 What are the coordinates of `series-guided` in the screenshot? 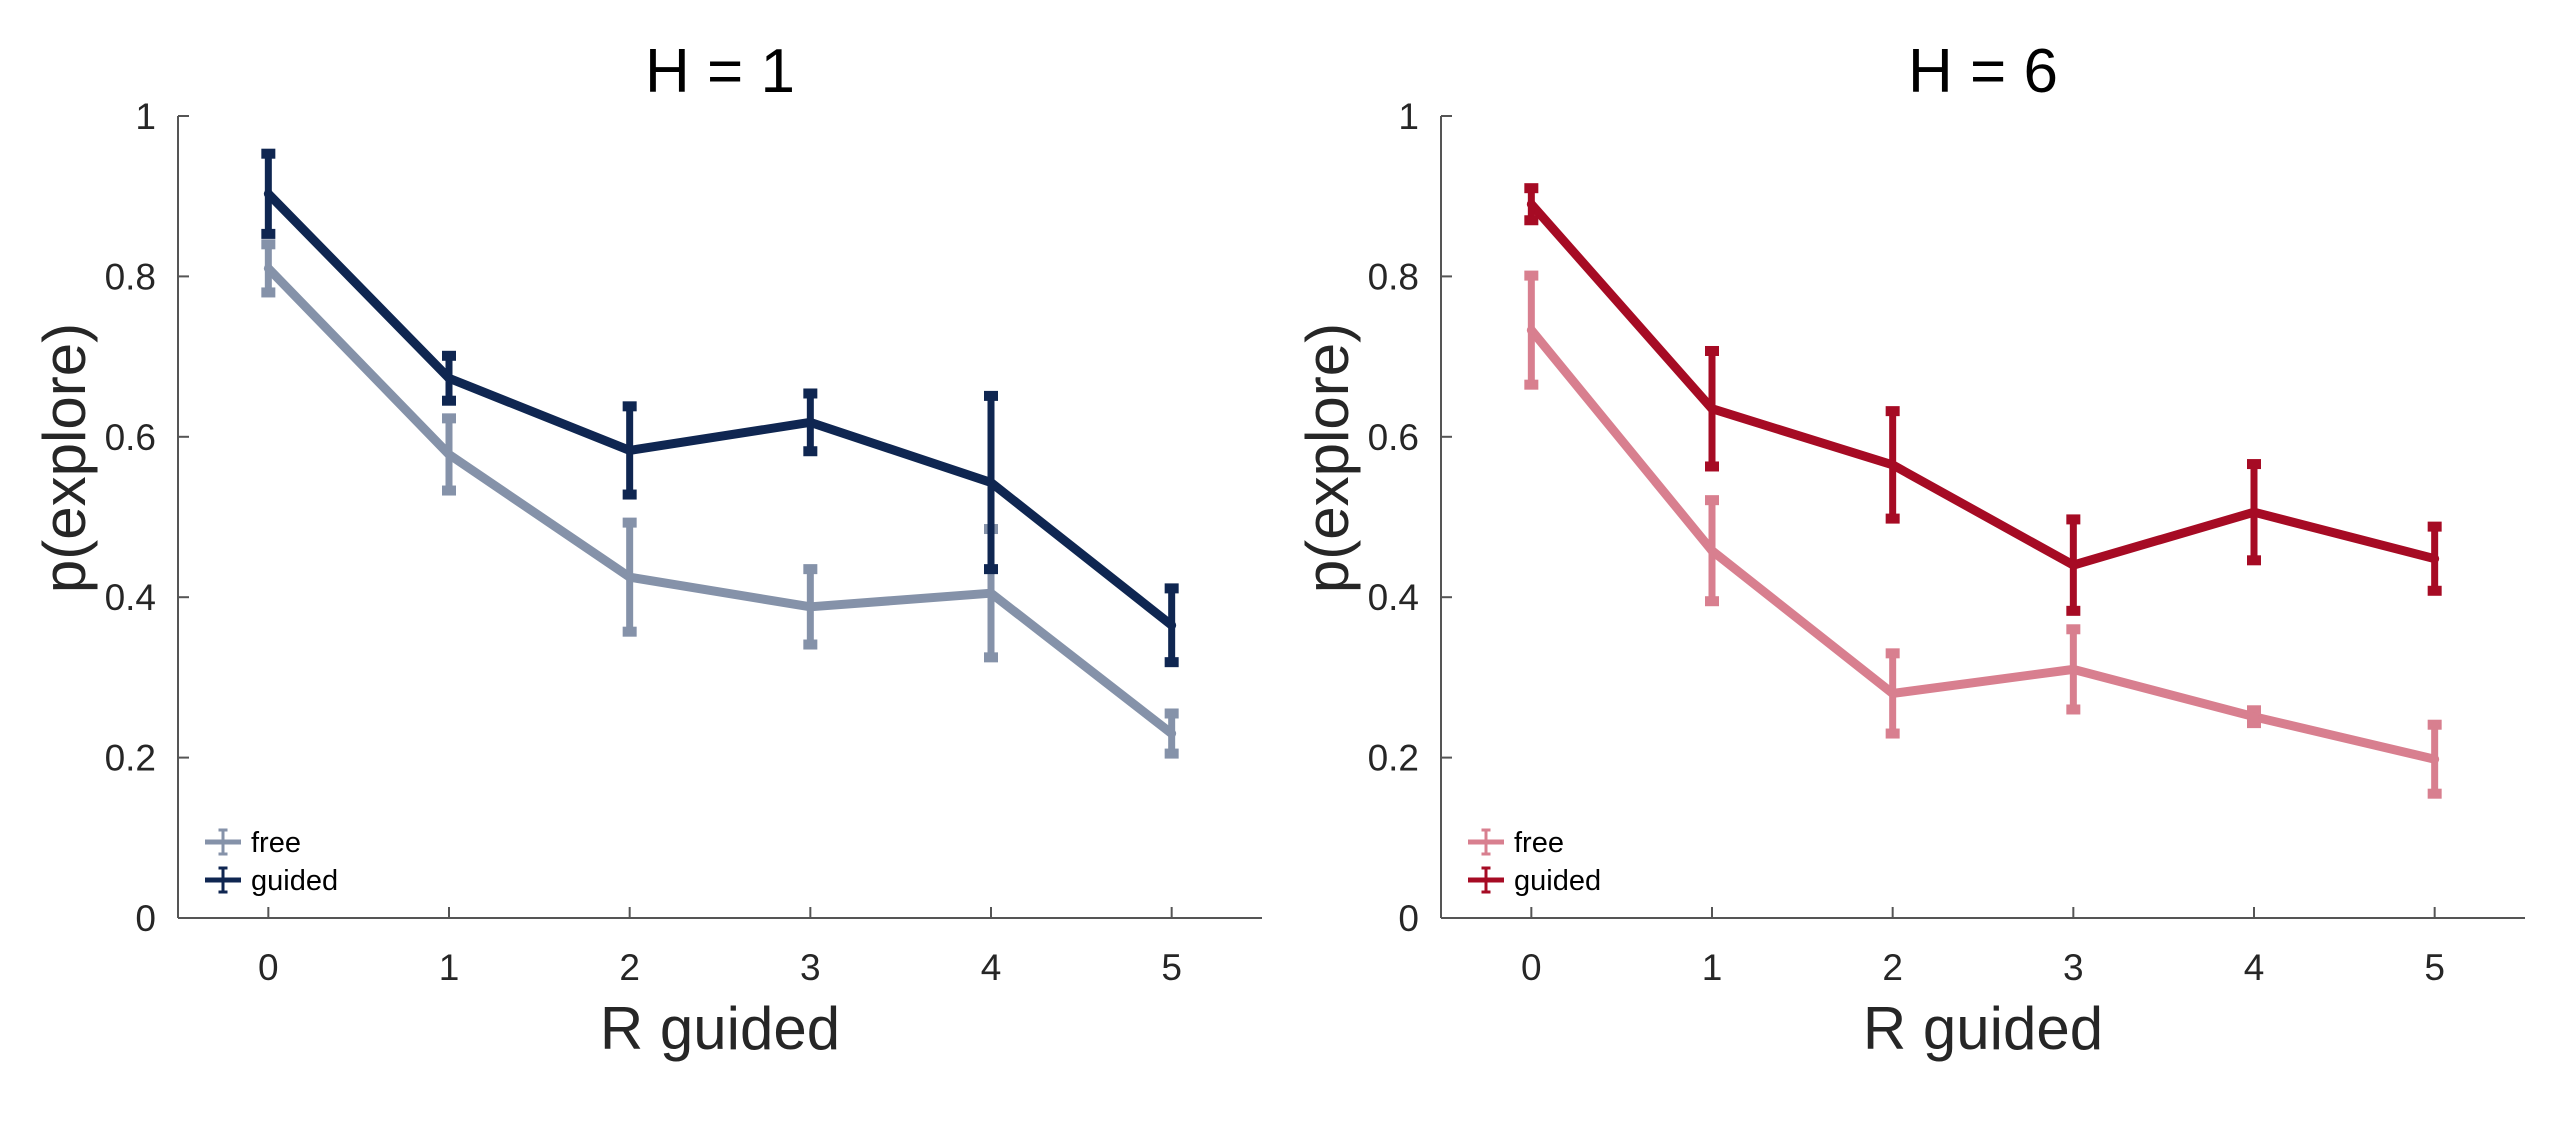 It's located at (1983, 399).